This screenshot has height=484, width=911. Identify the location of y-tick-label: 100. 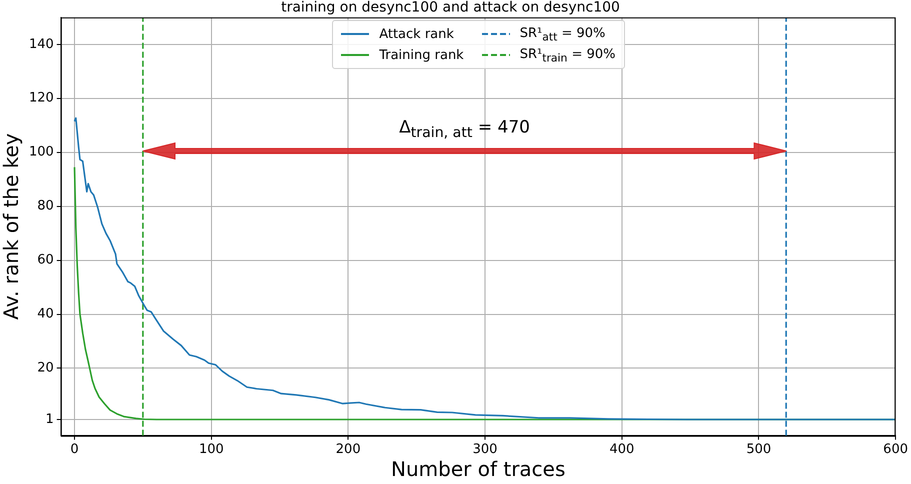
(41, 152).